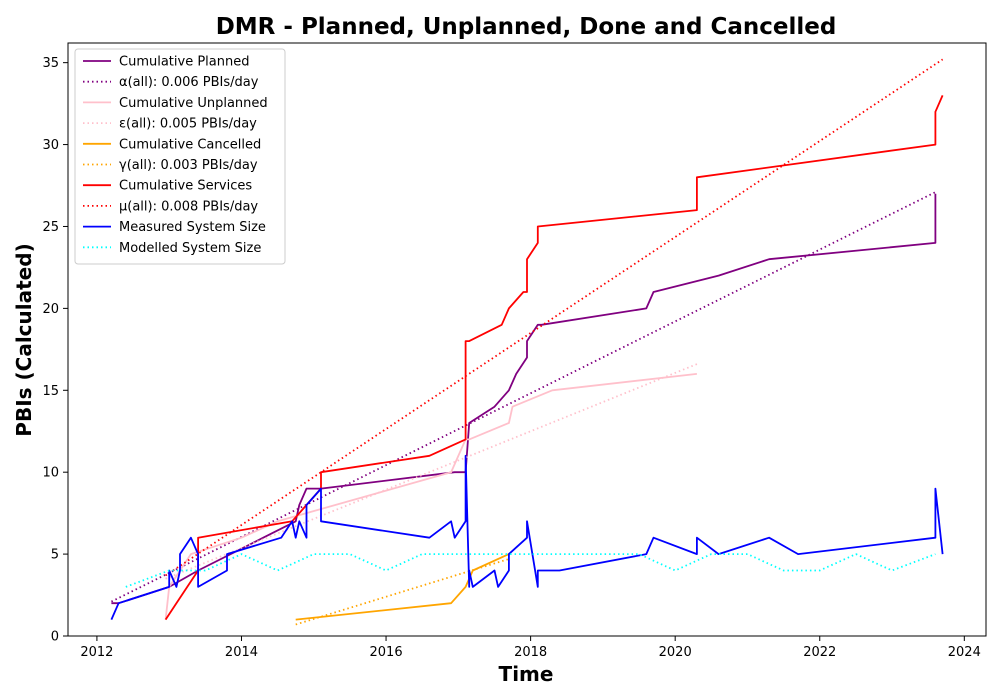 This screenshot has height=700, width=1000. What do you see at coordinates (675, 652) in the screenshot?
I see `x-tick-label: 2020` at bounding box center [675, 652].